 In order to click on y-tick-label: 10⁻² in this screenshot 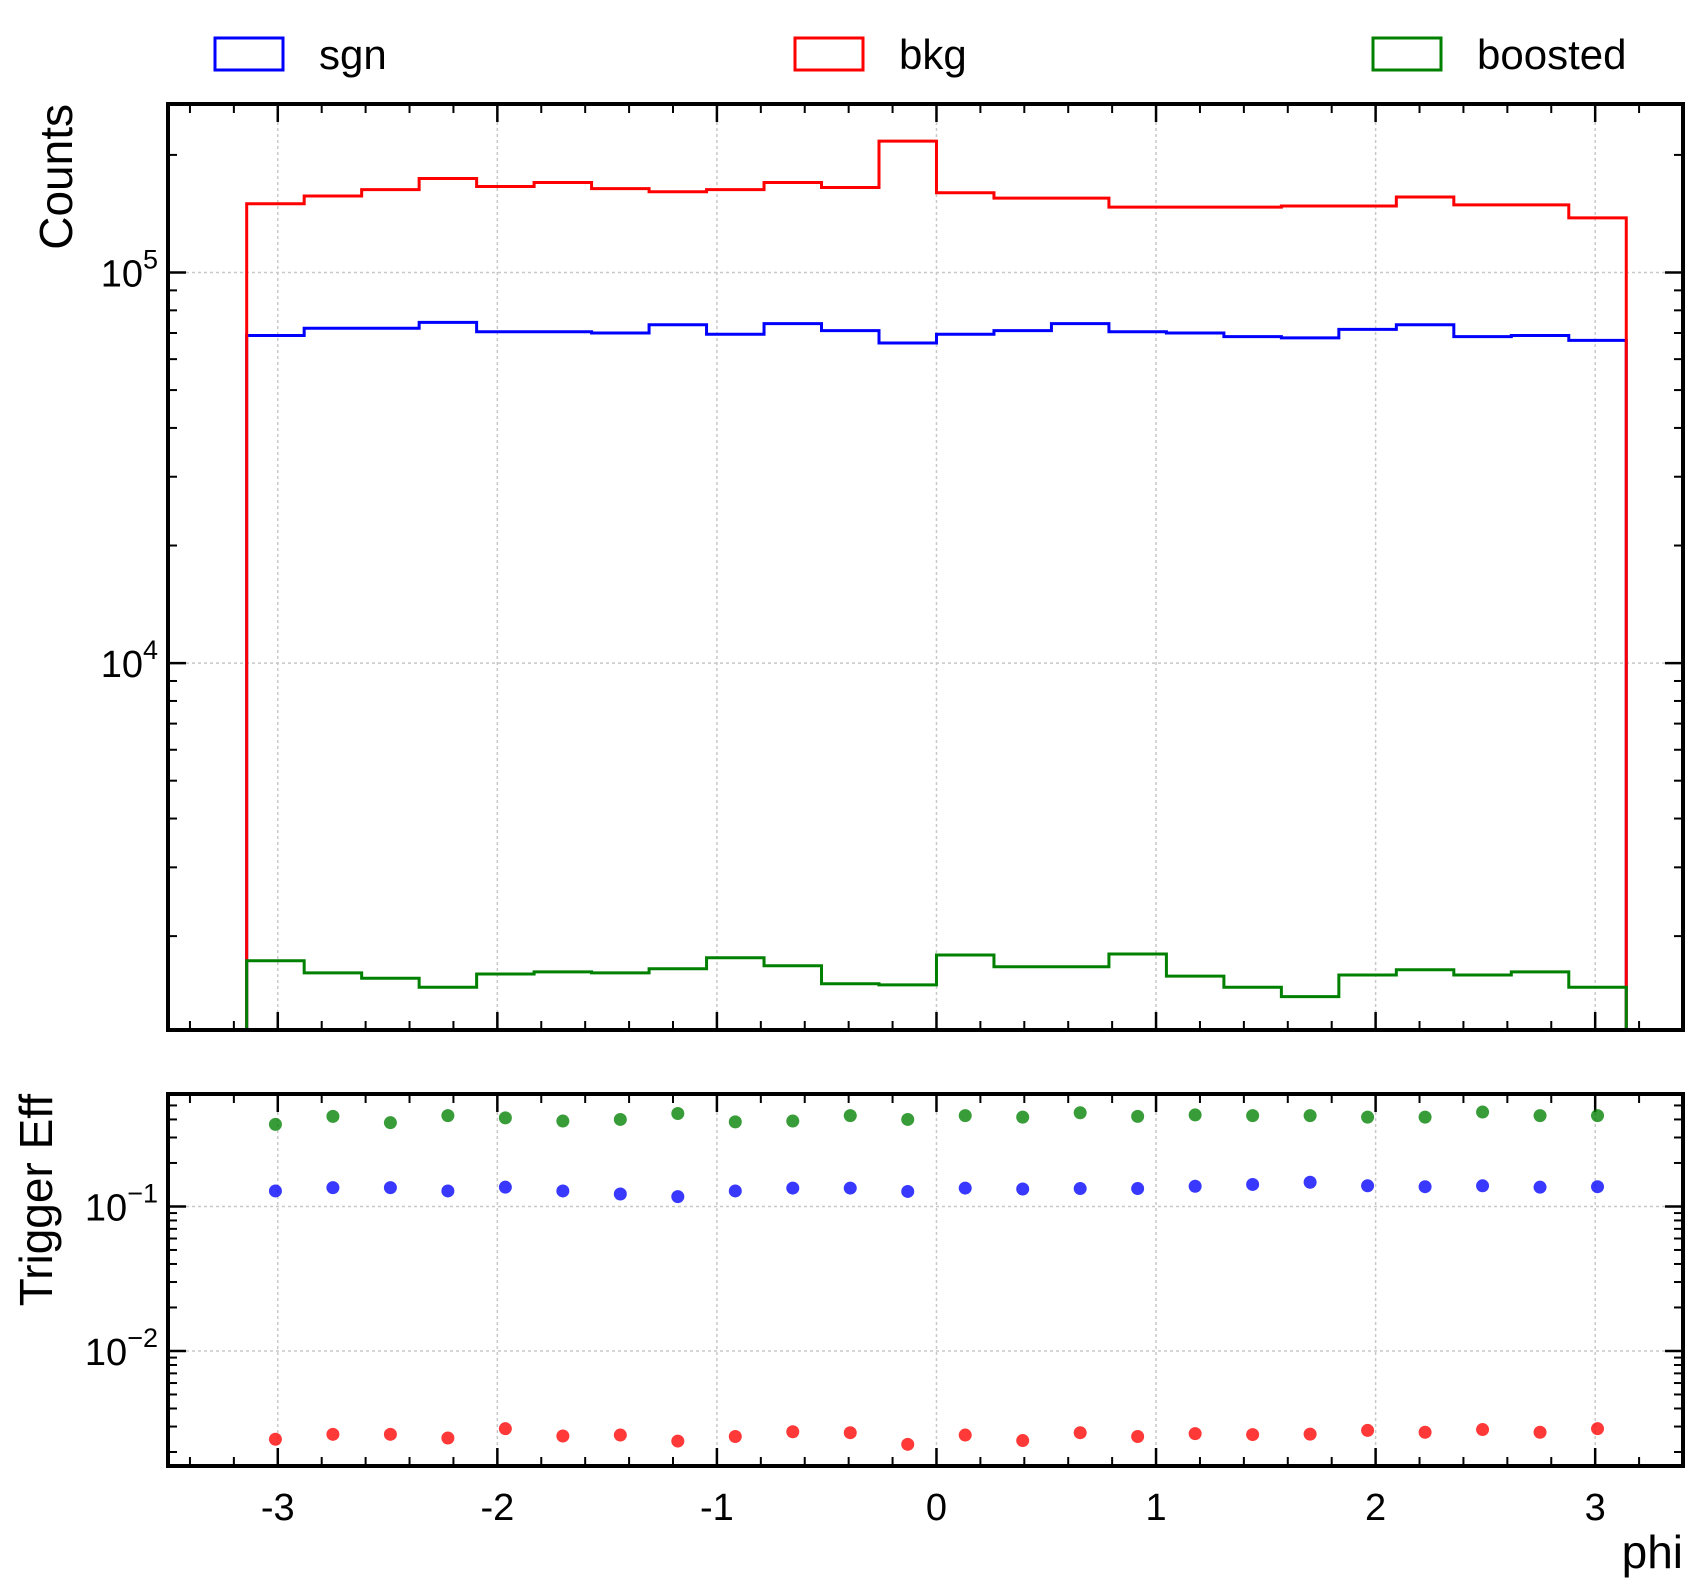, I will do `click(121, 1348)`.